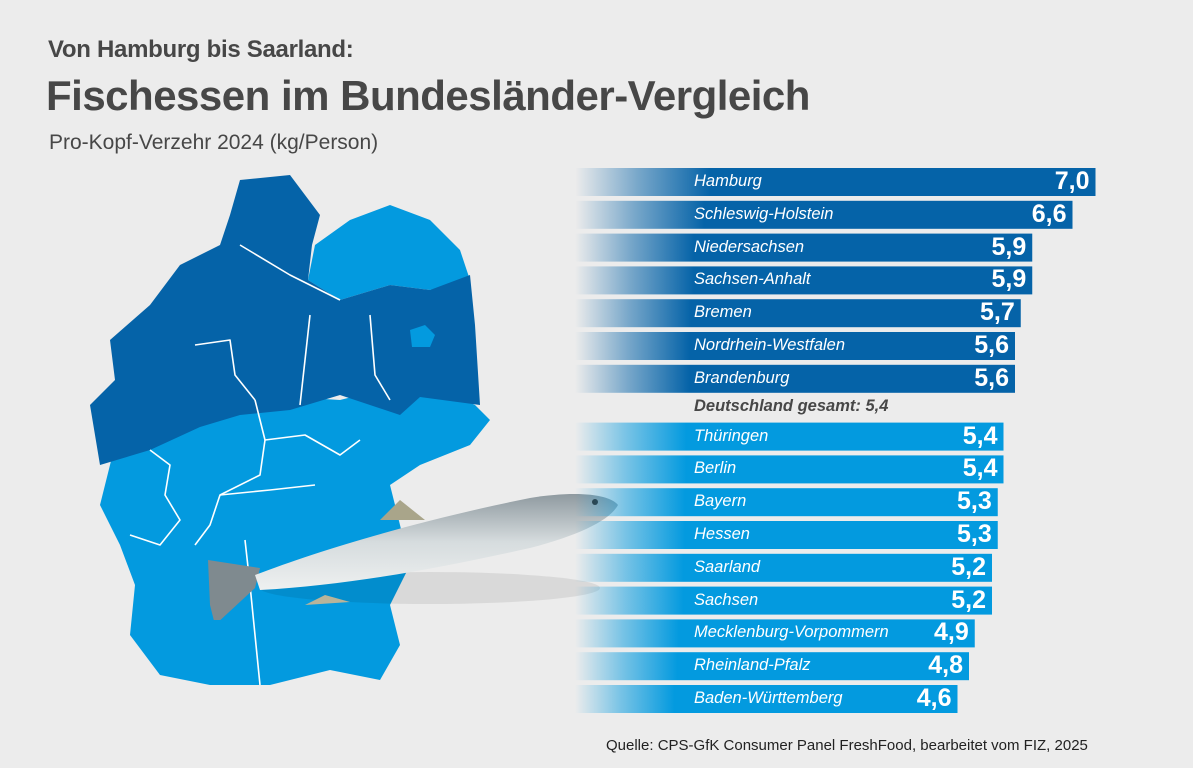  Describe the element at coordinates (997, 312) in the screenshot. I see `bar-value-label: 5,7` at that location.